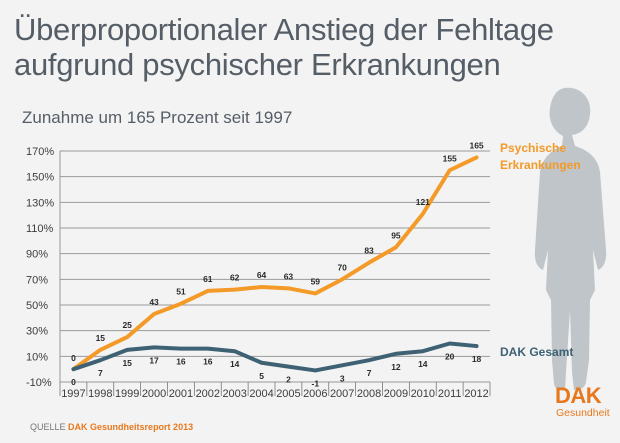 Image resolution: width=620 pixels, height=443 pixels. Describe the element at coordinates (342, 394) in the screenshot. I see `x-tick-label: 2007` at that location.